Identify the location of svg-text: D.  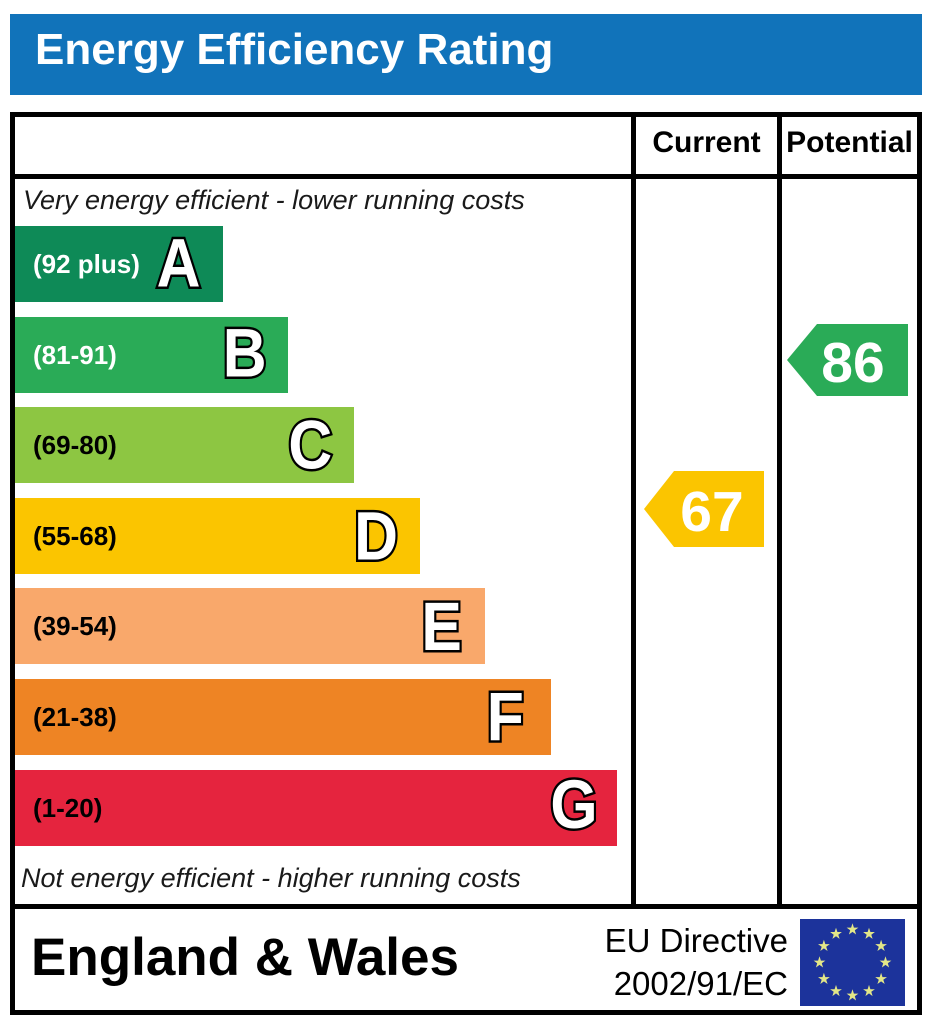
(376, 536).